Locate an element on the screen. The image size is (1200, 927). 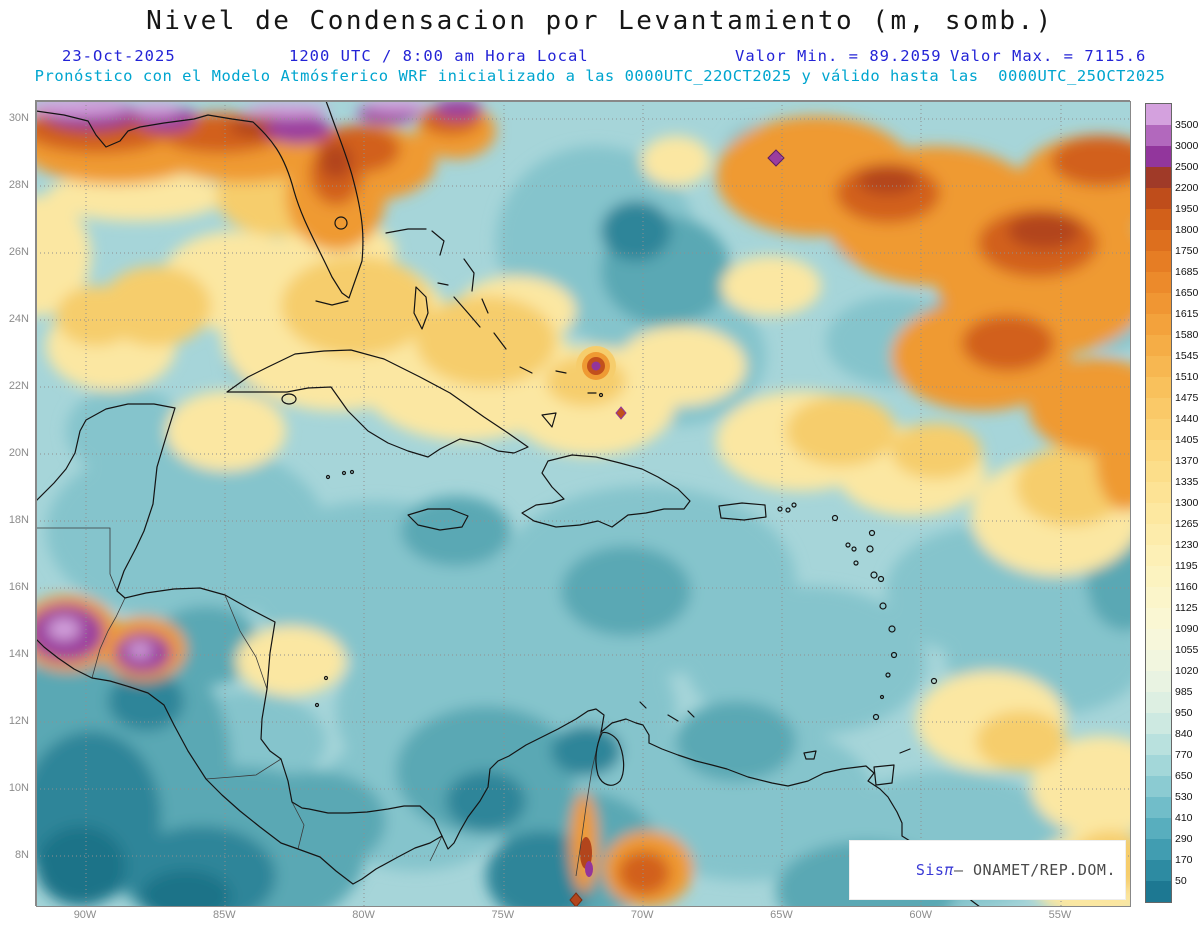
lat-tick-label: 30N is located at coordinates (18, 118).